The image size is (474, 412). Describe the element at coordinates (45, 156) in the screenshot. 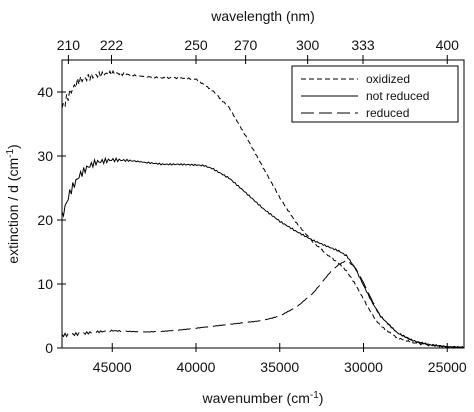

I see `y-tick-label: 30` at that location.